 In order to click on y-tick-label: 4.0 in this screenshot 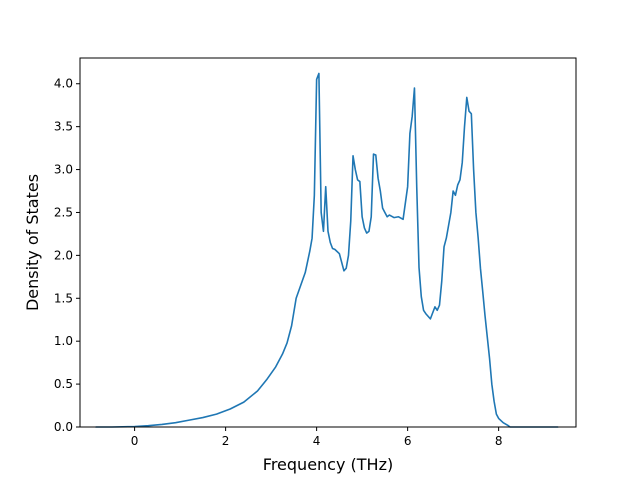, I will do `click(63, 84)`.